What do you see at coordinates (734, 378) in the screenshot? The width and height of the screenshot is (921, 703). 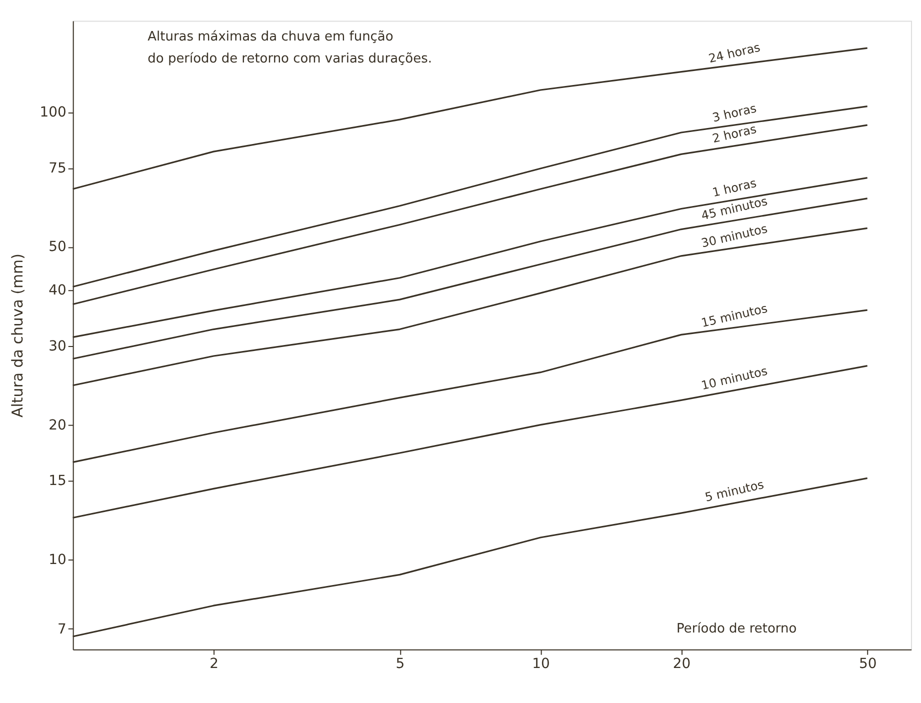 I see `text: 10 minutos` at bounding box center [734, 378].